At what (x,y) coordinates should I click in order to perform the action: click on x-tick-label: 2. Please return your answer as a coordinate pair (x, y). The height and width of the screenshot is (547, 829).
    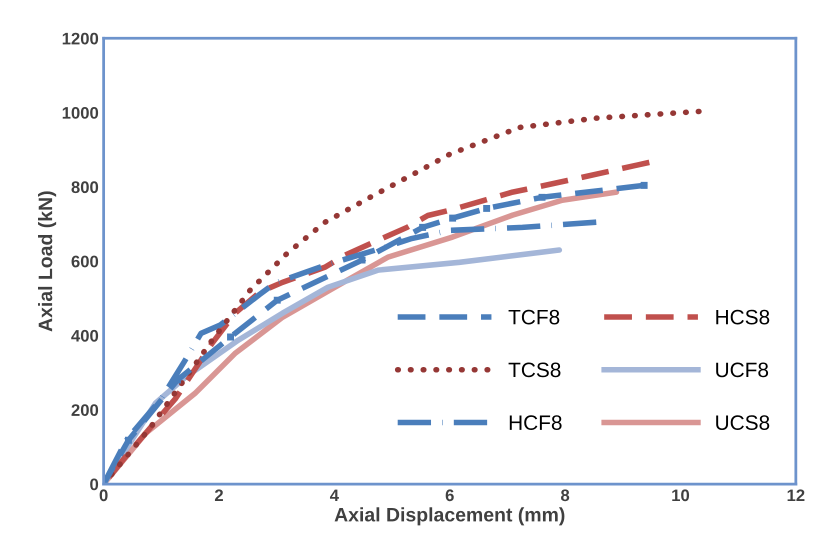
    Looking at the image, I should click on (218, 495).